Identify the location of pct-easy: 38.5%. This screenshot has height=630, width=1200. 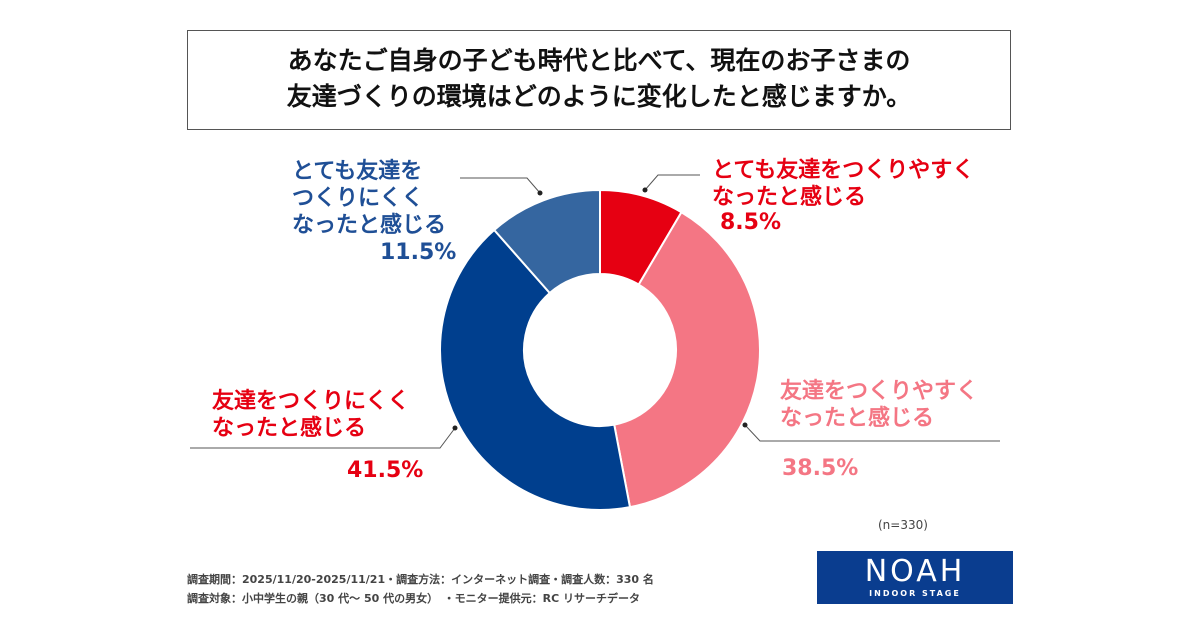
(820, 468).